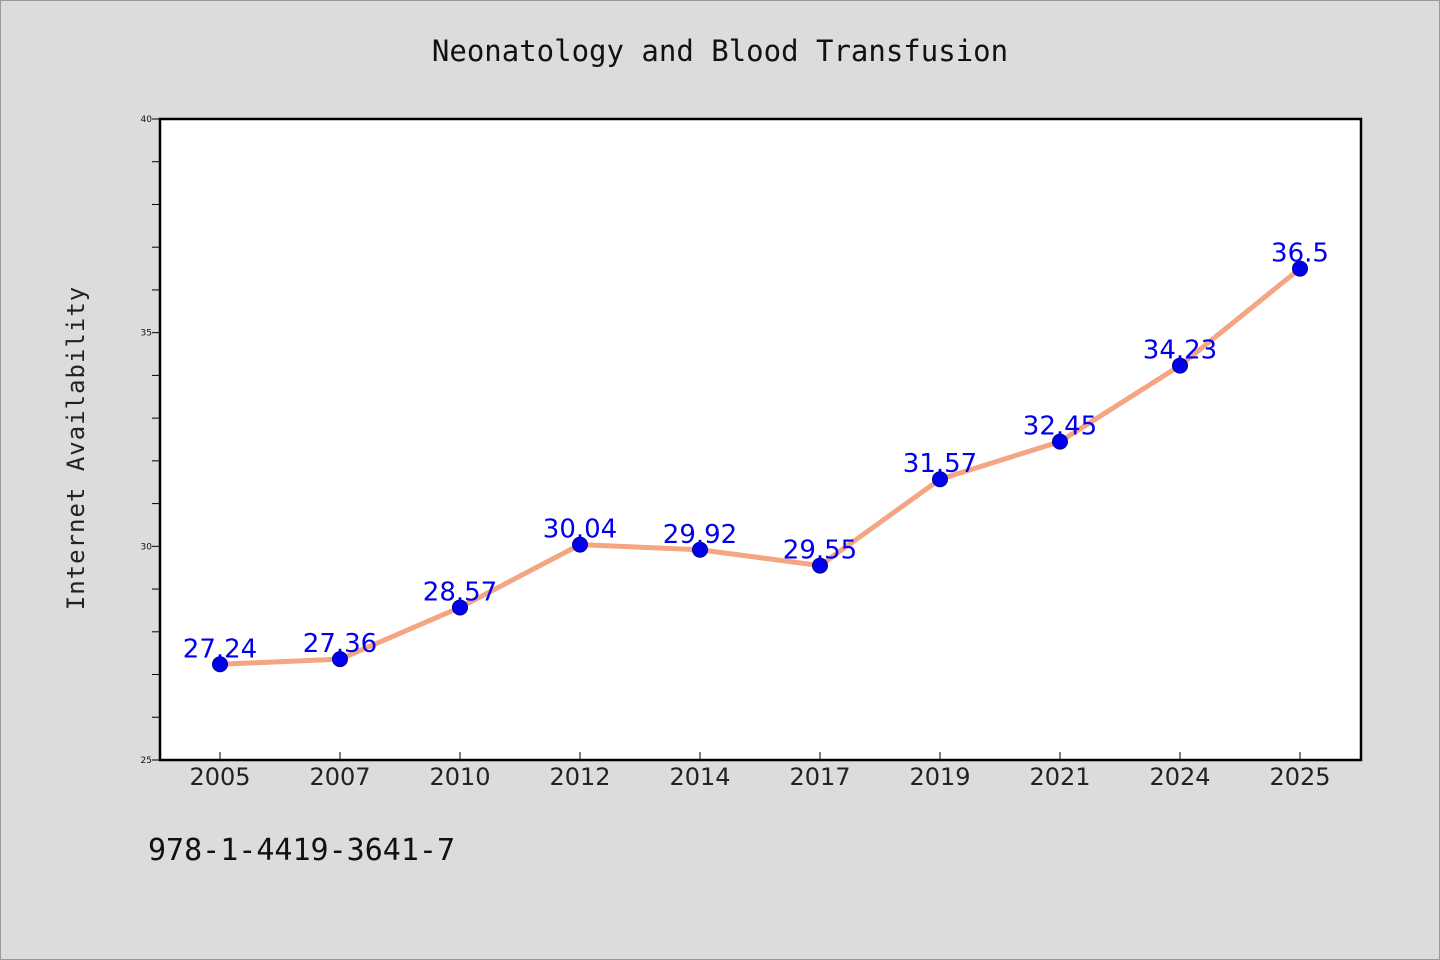 The image size is (1440, 960). I want to click on x-axis: 2005 2007 2010 2012 2014 2017 2019 2021 2024 2025, so click(760, 771).